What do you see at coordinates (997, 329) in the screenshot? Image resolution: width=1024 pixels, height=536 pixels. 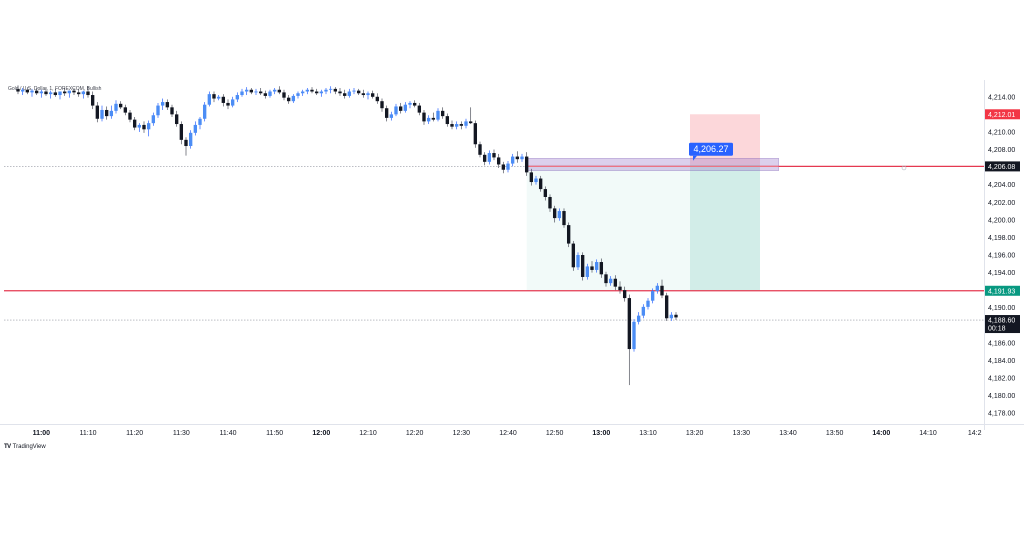 I see `candle-countdown: 00:18` at bounding box center [997, 329].